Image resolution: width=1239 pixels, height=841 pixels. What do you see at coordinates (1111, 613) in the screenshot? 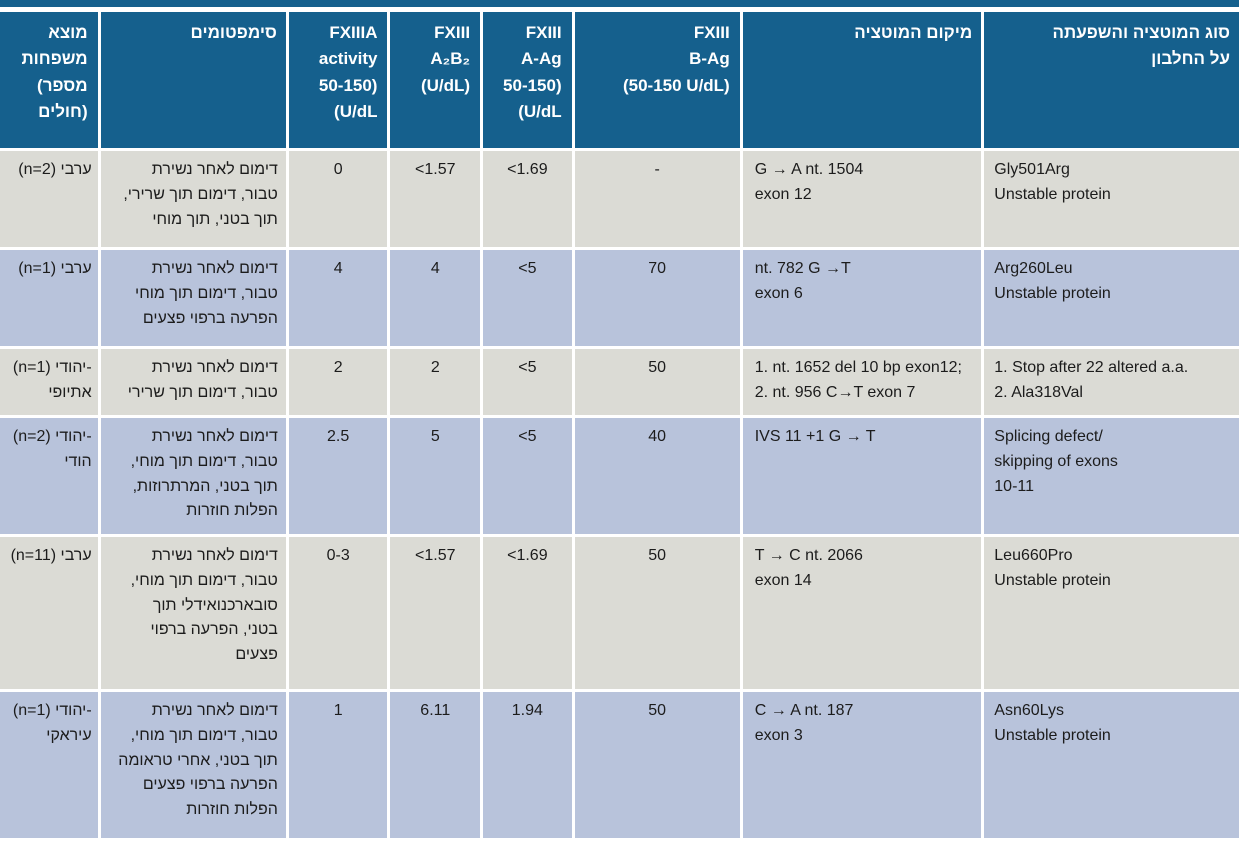
I see `cell-type: Leu660Pro Unstable protein` at bounding box center [1111, 613].